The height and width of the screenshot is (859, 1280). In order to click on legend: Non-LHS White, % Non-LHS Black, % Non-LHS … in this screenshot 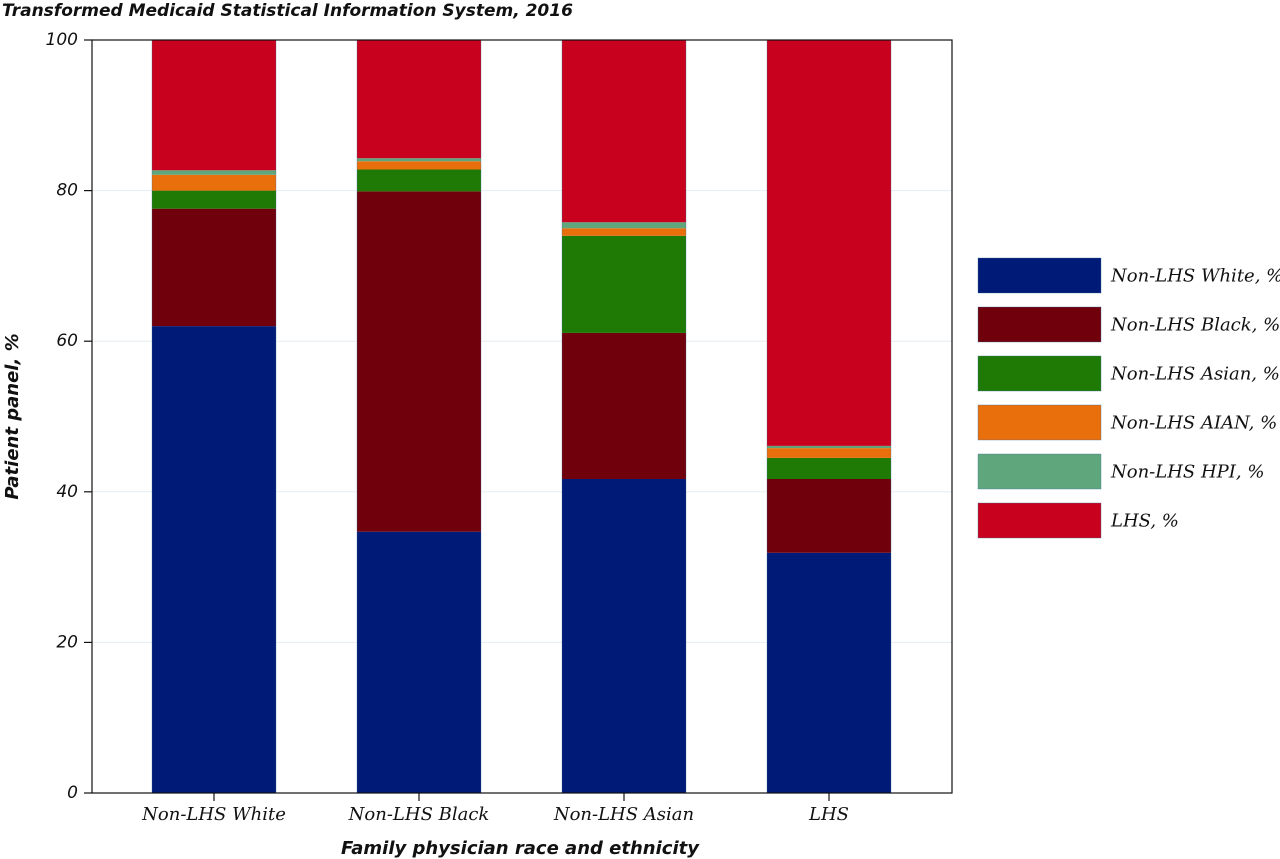, I will do `click(1128, 398)`.